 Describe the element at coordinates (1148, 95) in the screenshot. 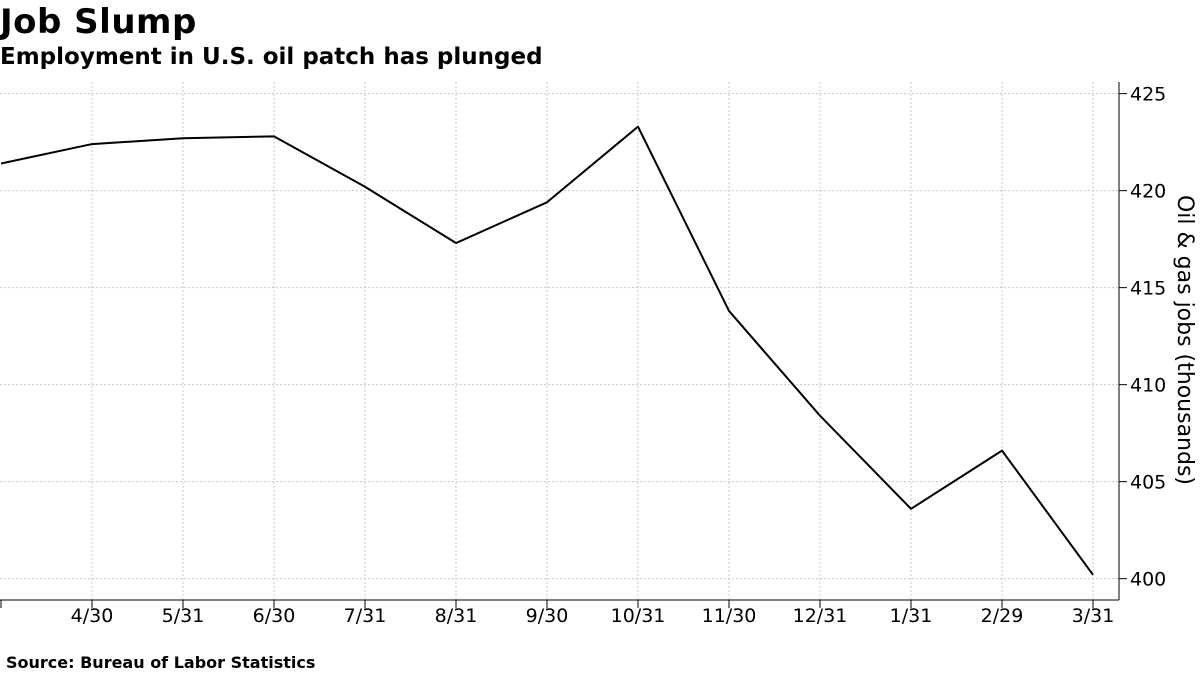

I see `y-tick-label: 425` at that location.